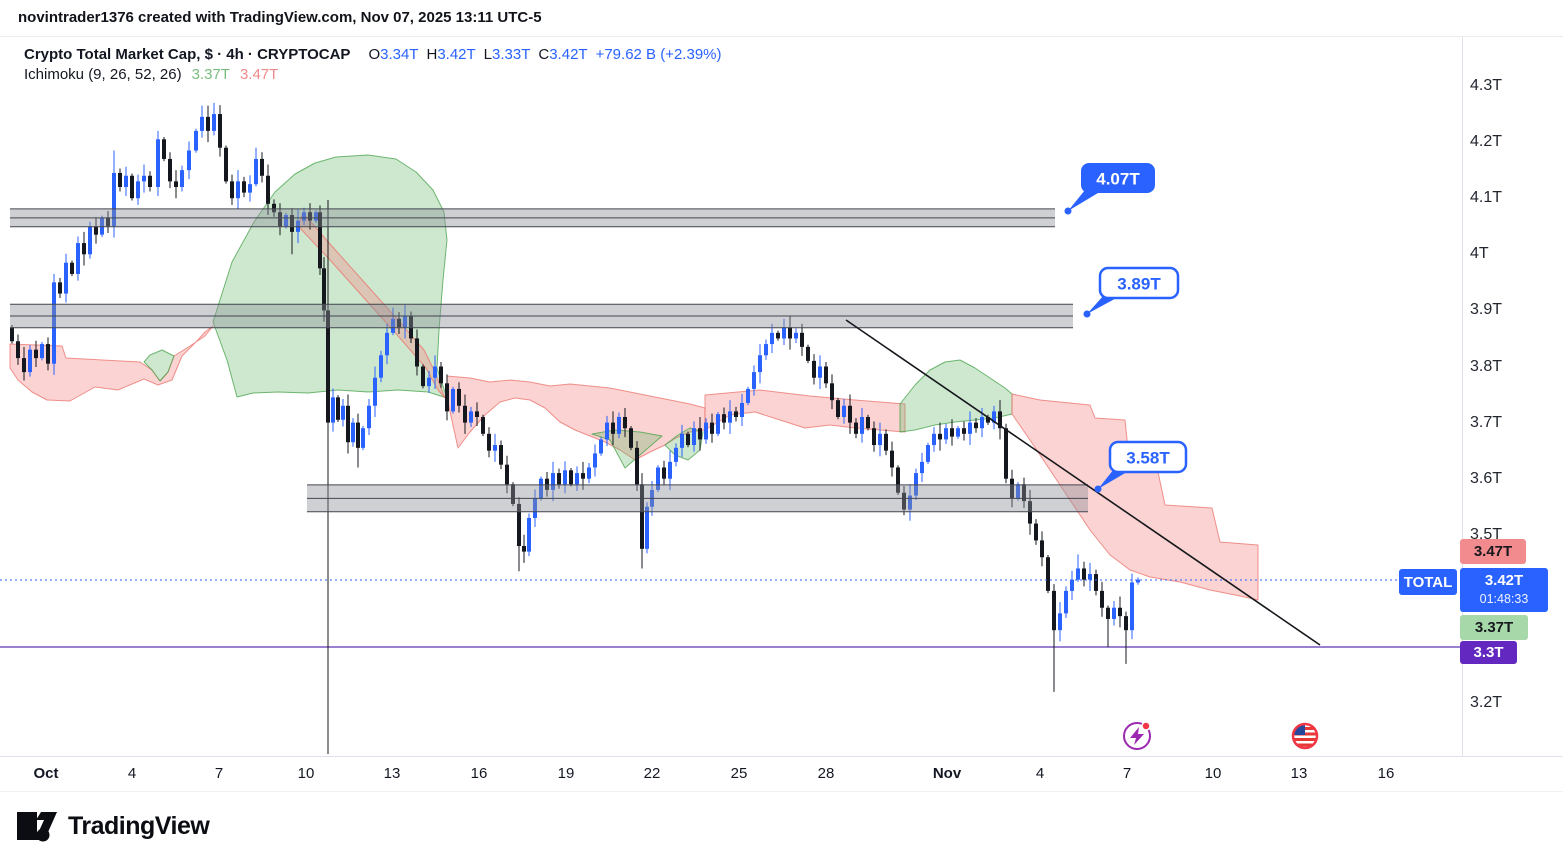 This screenshot has height=868, width=1563. What do you see at coordinates (46, 773) in the screenshot?
I see `time-tick: Oct` at bounding box center [46, 773].